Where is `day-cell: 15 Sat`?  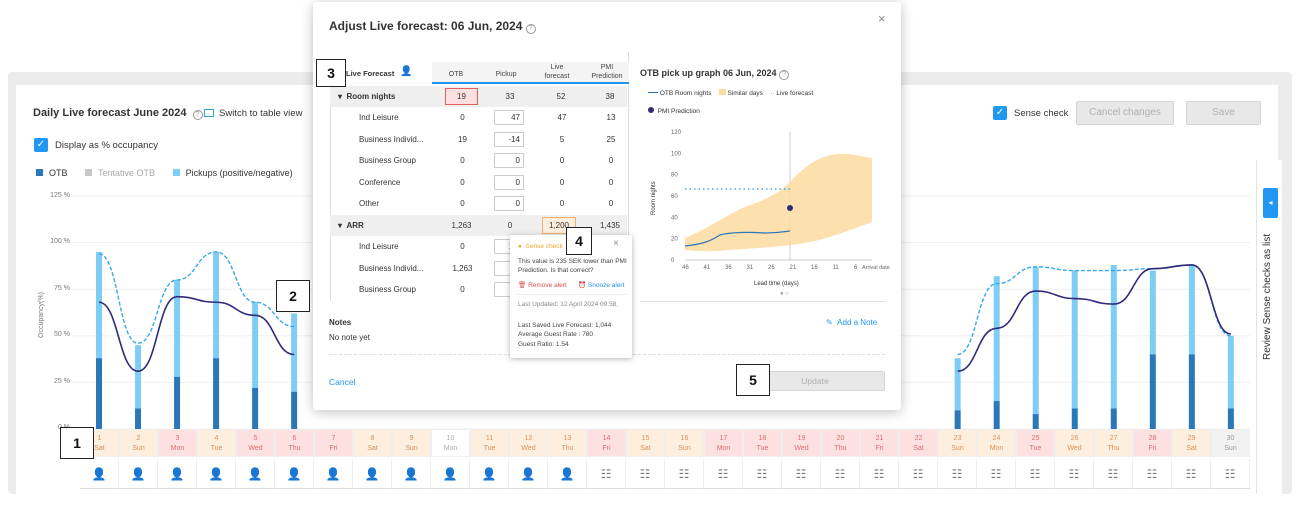 day-cell: 15 Sat is located at coordinates (645, 443).